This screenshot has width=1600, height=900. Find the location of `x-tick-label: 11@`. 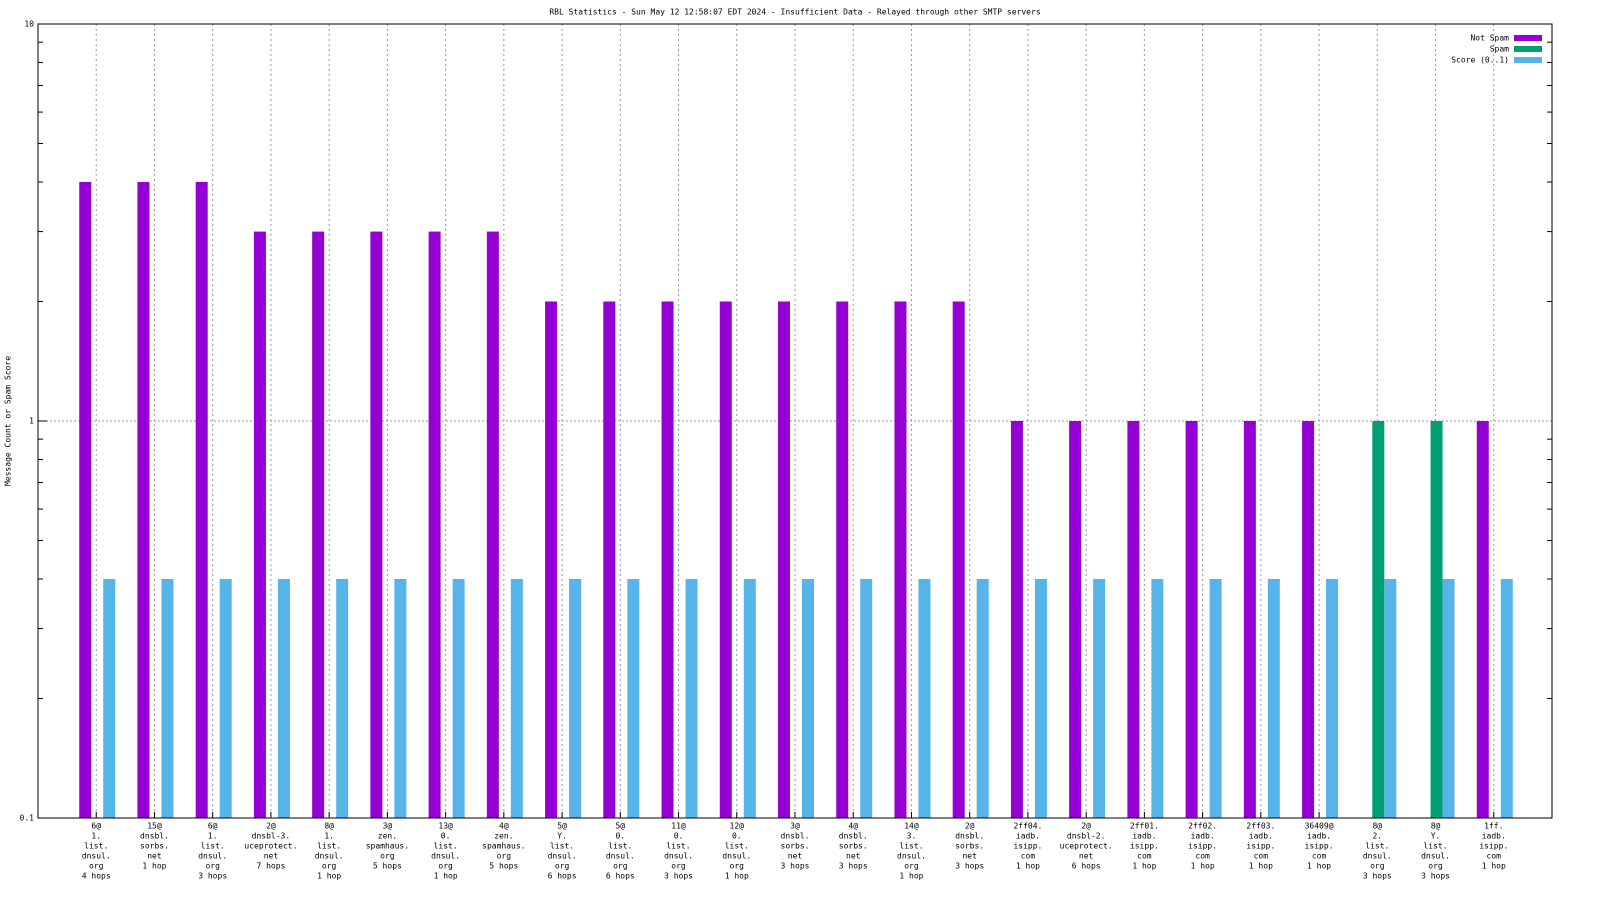

x-tick-label: 11@ is located at coordinates (678, 826).